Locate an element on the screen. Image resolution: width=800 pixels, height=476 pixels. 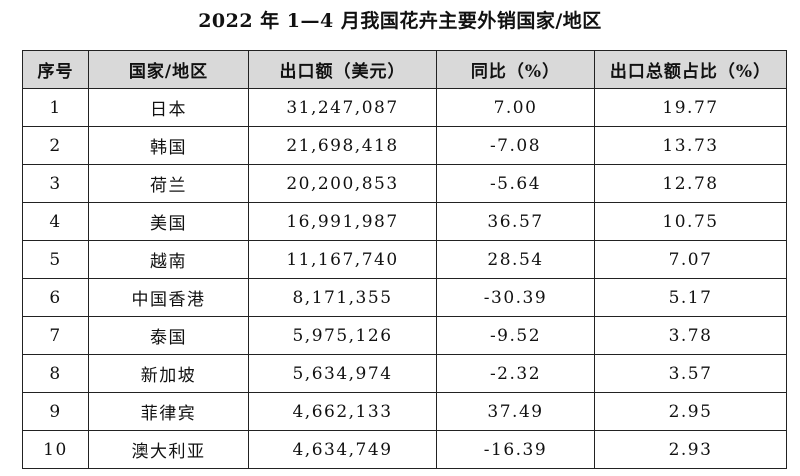
cell-rank: 8 is located at coordinates (55, 373).